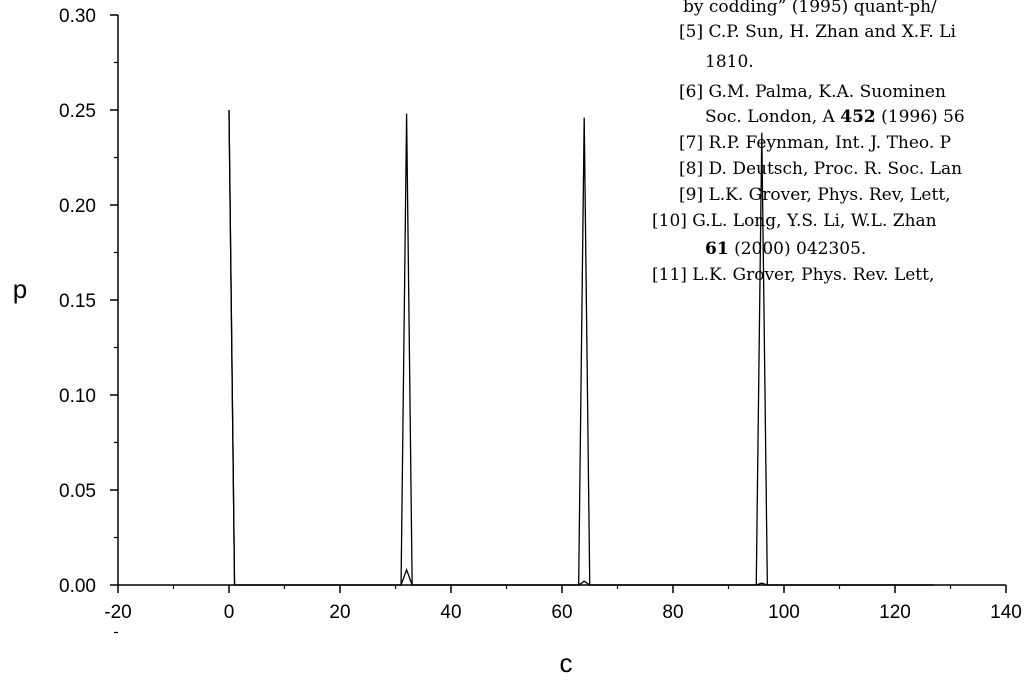  Describe the element at coordinates (77, 301) in the screenshot. I see `y-tick-label: 0.15` at that location.